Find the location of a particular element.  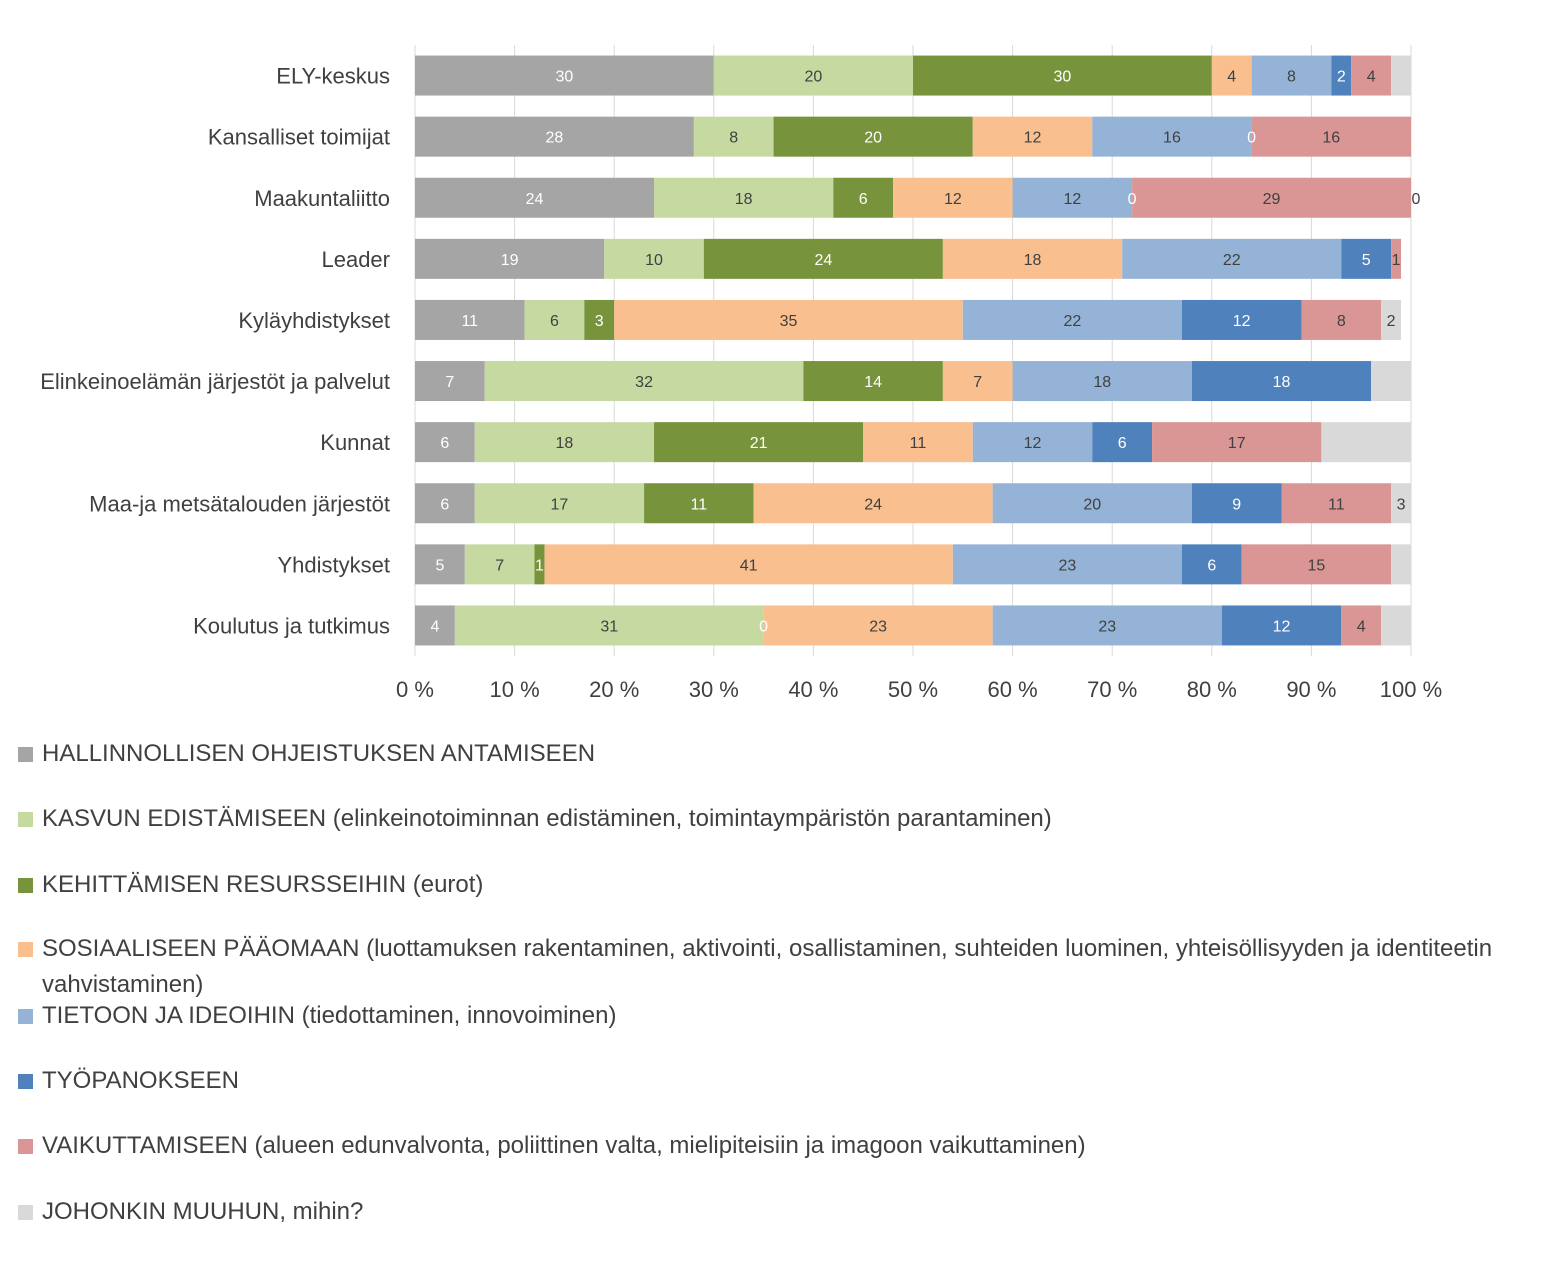

data-label: 14 is located at coordinates (873, 382).